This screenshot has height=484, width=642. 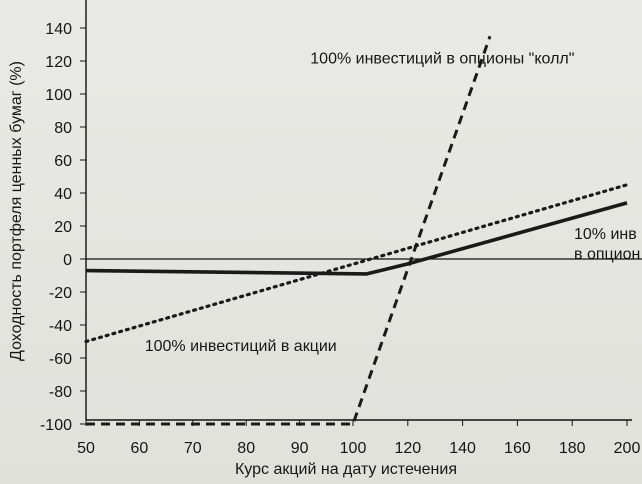 I want to click on y-tick-label: 40, so click(x=63, y=194).